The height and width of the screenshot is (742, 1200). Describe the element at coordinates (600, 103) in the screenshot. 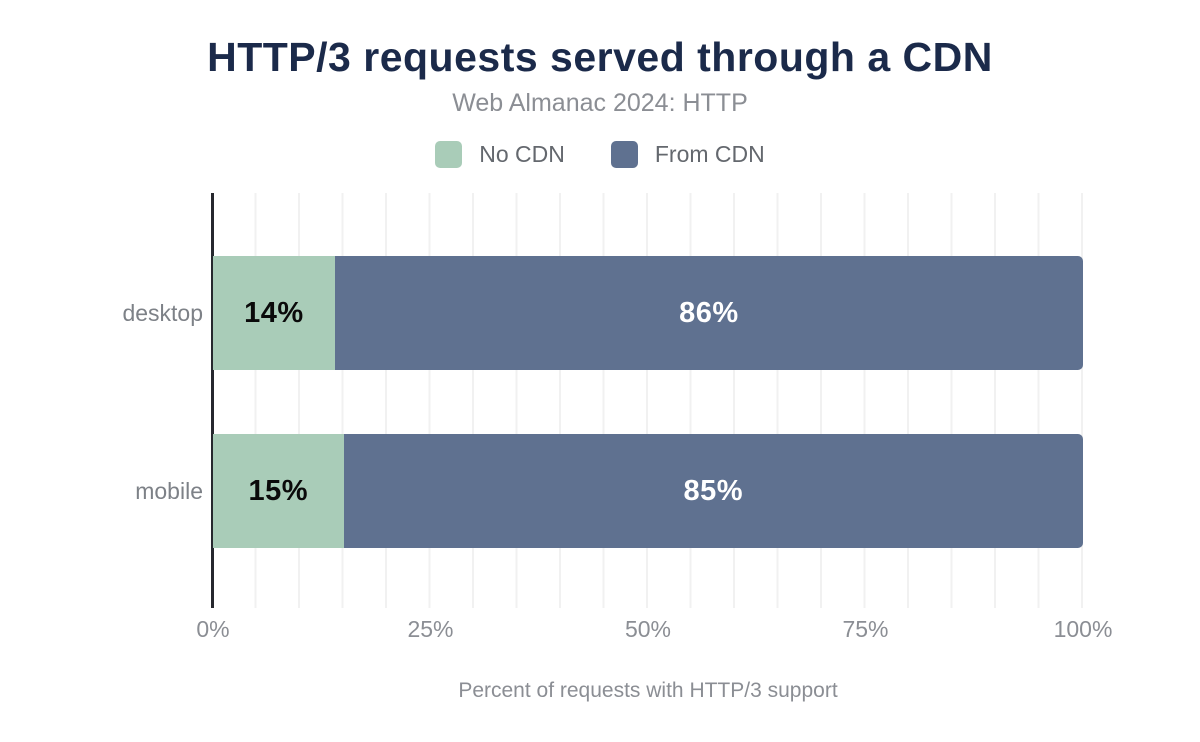

I see `chart-subtitle: Web Almanac 2024: HTTP` at that location.